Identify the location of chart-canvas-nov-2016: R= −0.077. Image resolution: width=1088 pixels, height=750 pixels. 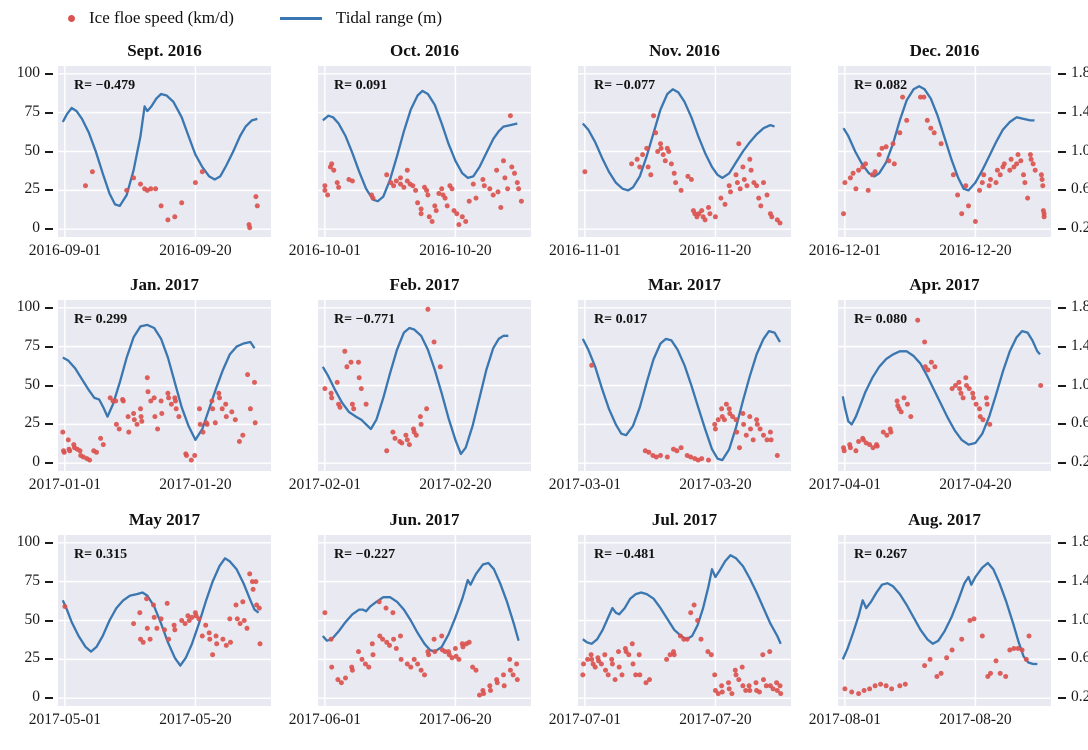
(684, 151).